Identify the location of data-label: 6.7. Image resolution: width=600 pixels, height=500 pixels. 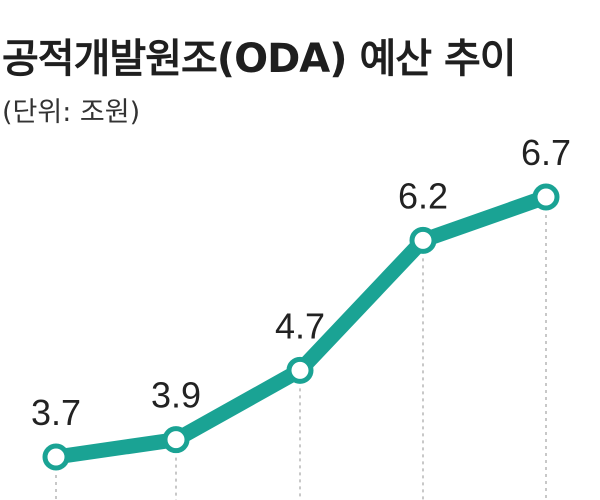
(546, 152).